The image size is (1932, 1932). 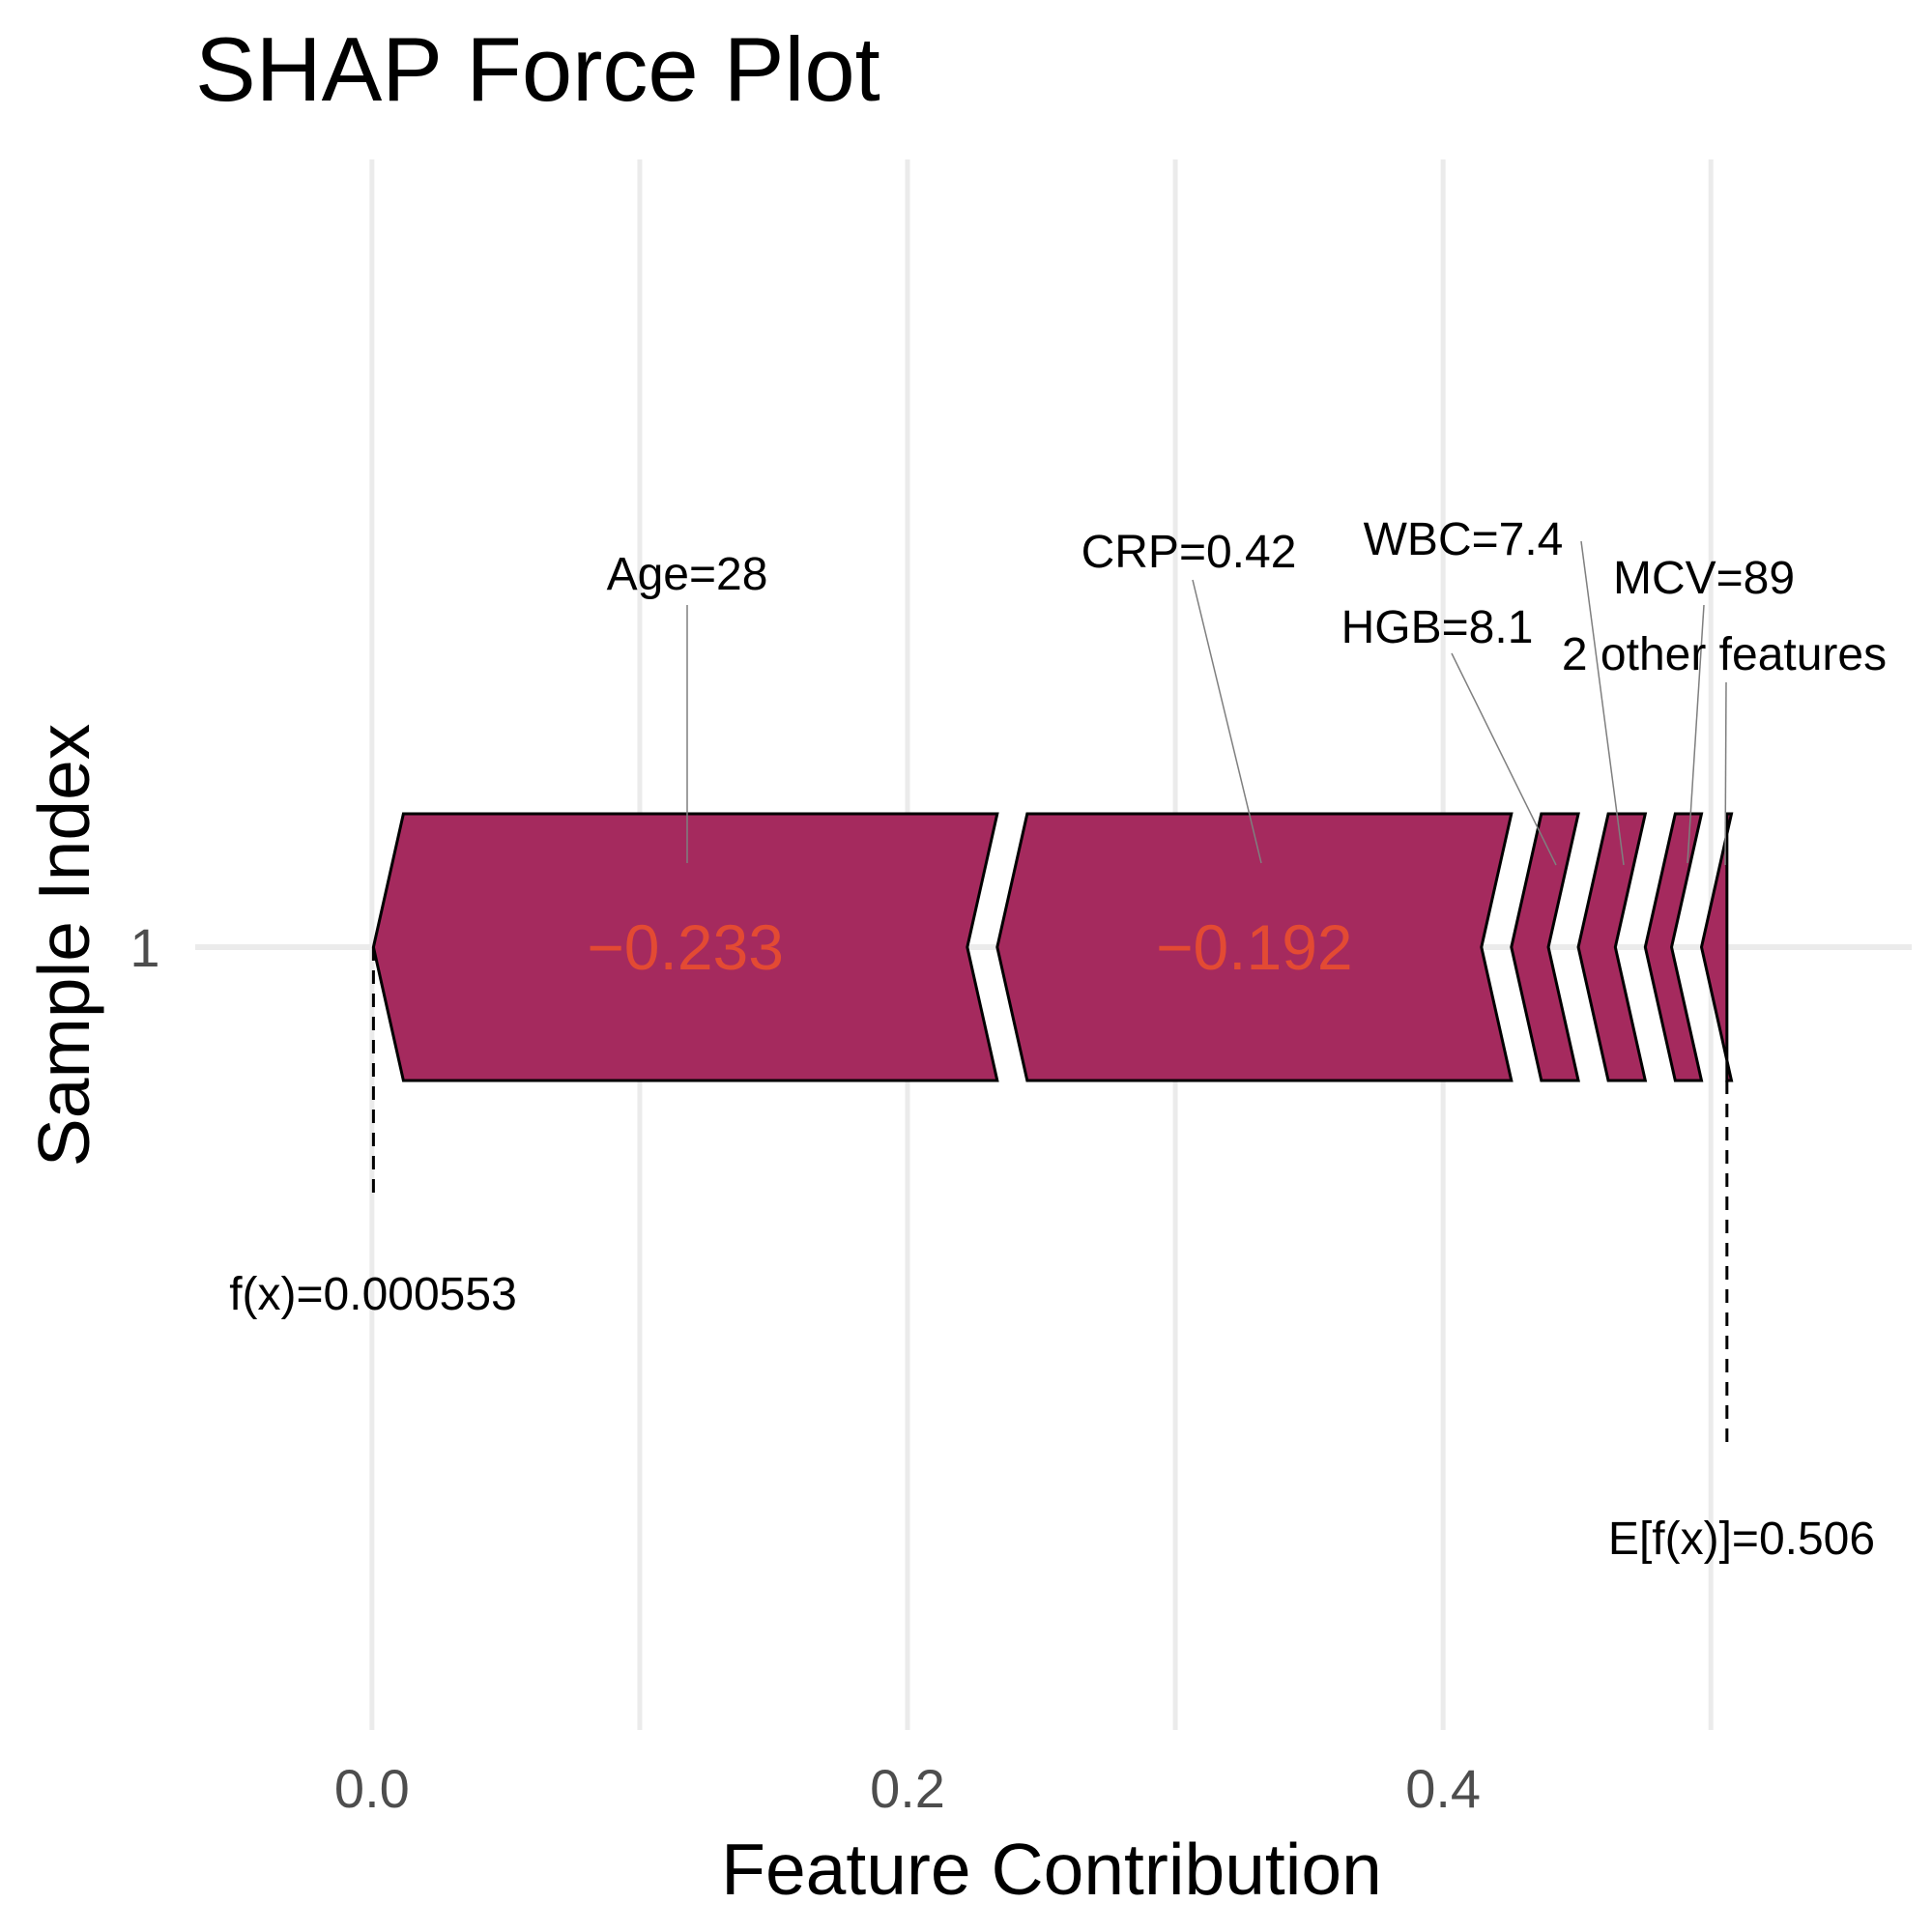 What do you see at coordinates (1443, 1788) in the screenshot?
I see `x-tick-label-2: 0.4` at bounding box center [1443, 1788].